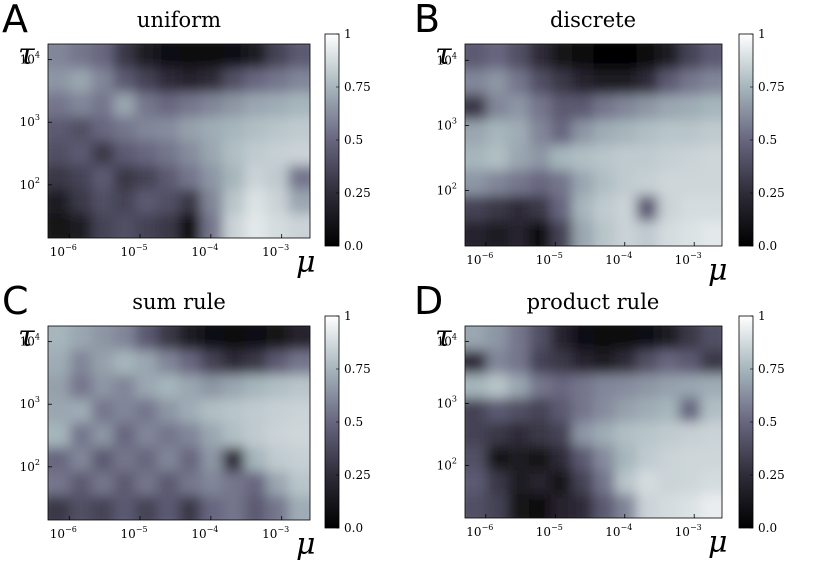 This screenshot has height=566, width=831. What do you see at coordinates (688, 259) in the screenshot?
I see `x-tick-label: 10⁻³` at bounding box center [688, 259].